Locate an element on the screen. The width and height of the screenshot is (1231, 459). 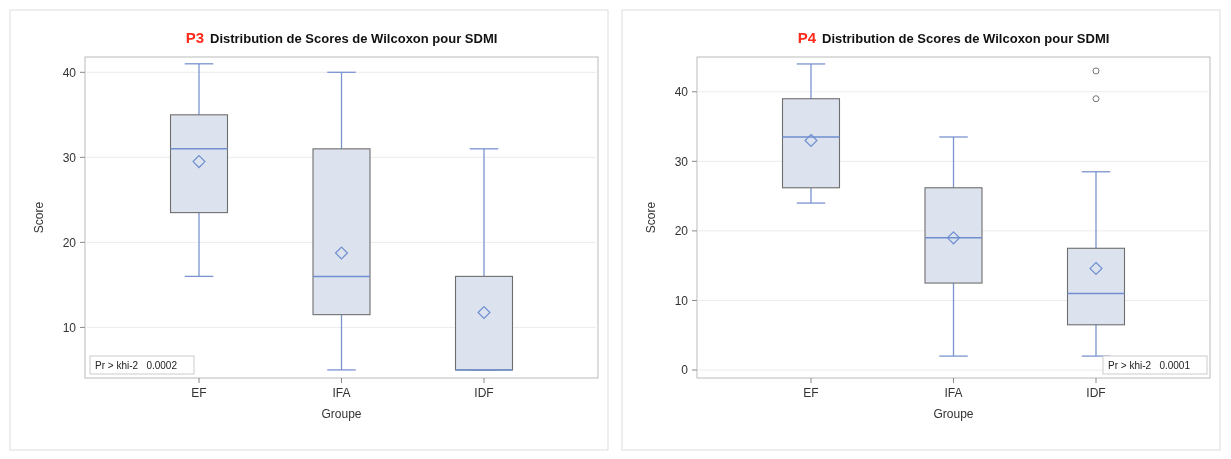
y-tick-label: 0 is located at coordinates (685, 370).